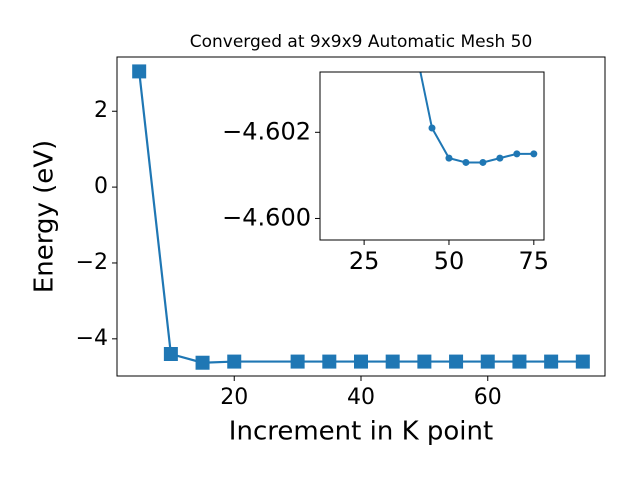  Describe the element at coordinates (364, 261) in the screenshot. I see `x-tick-label: 25` at that location.